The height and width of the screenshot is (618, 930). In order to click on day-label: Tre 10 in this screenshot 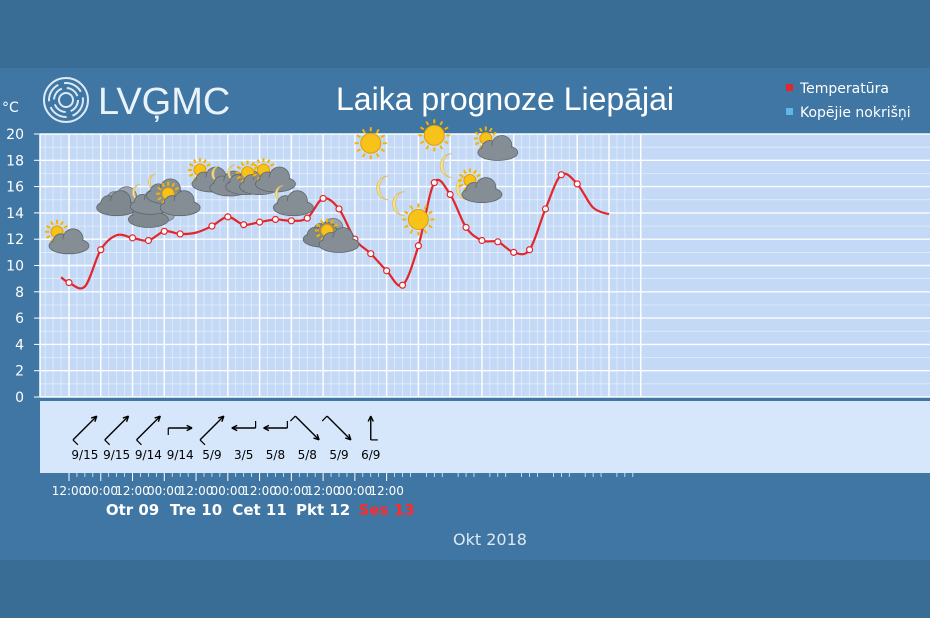, I will do `click(196, 510)`.